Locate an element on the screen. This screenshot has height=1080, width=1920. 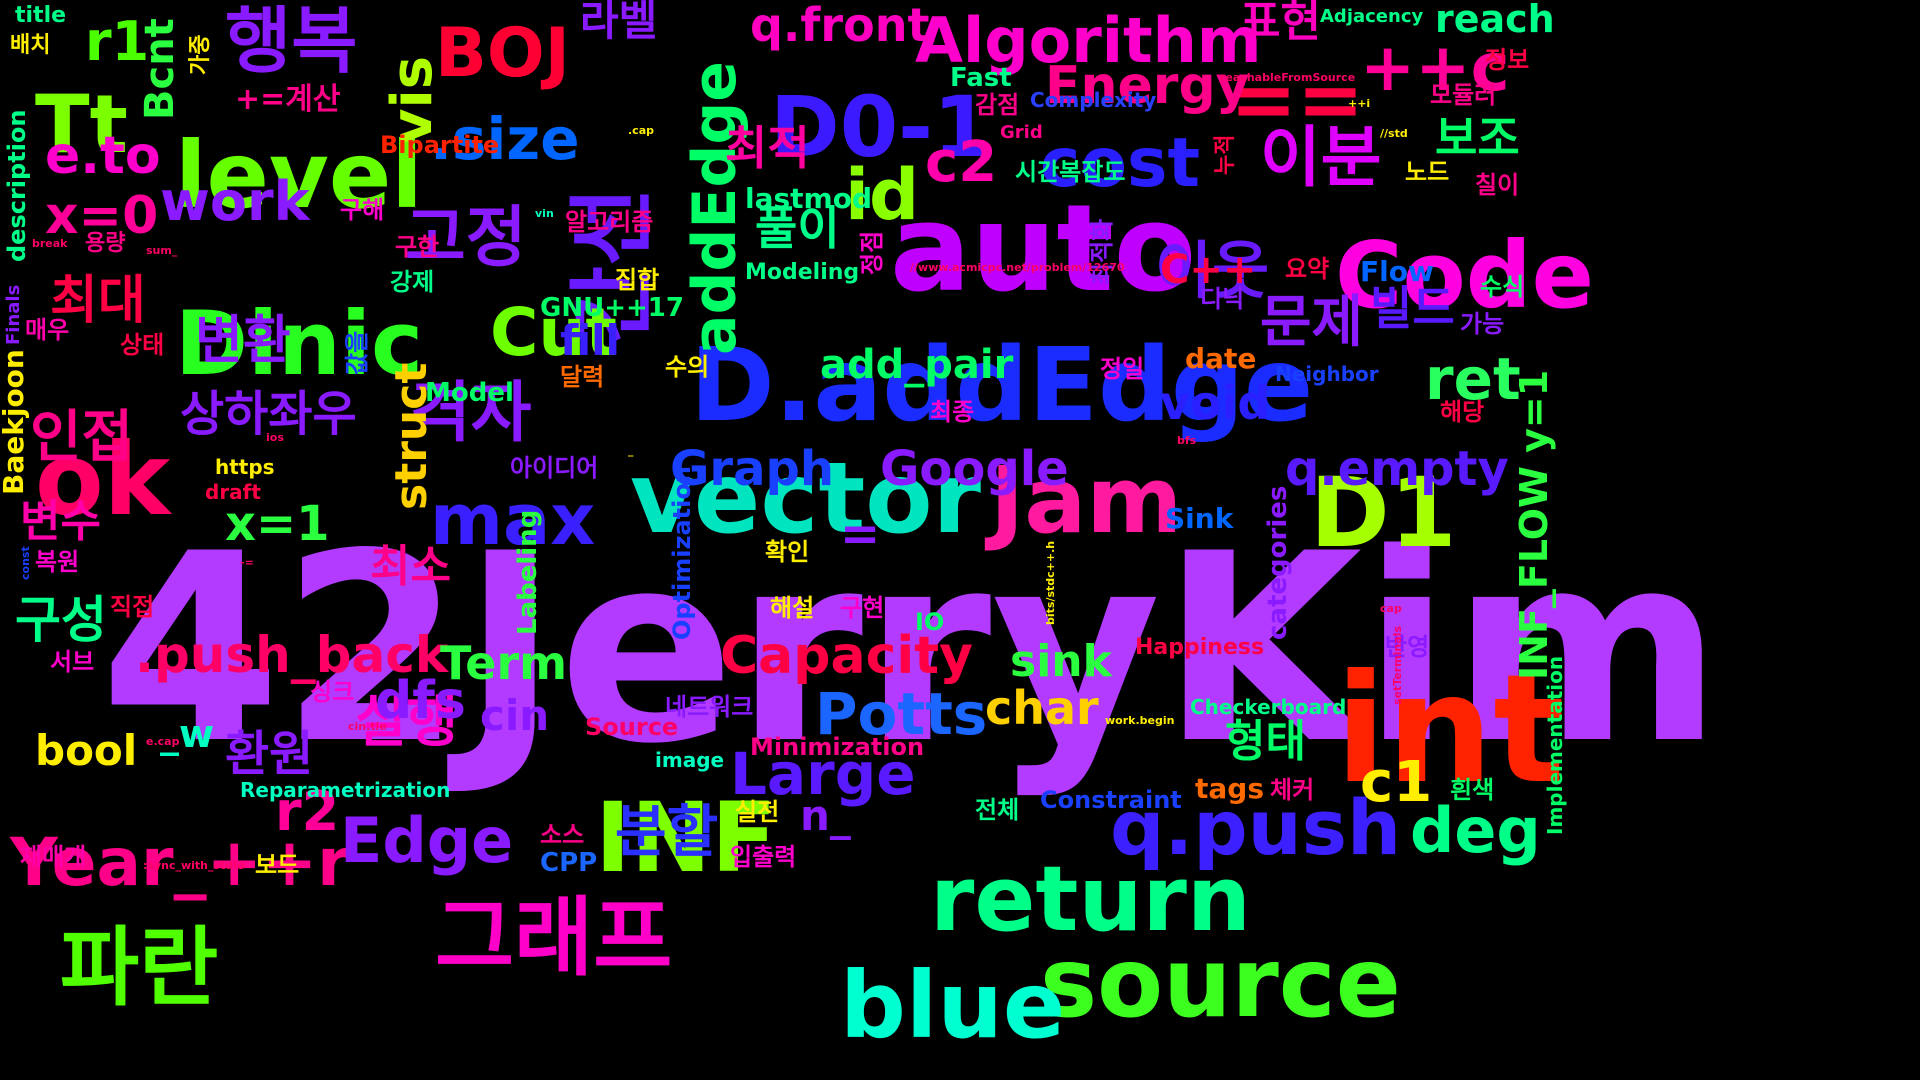
word: auto is located at coordinates (1043, 249).